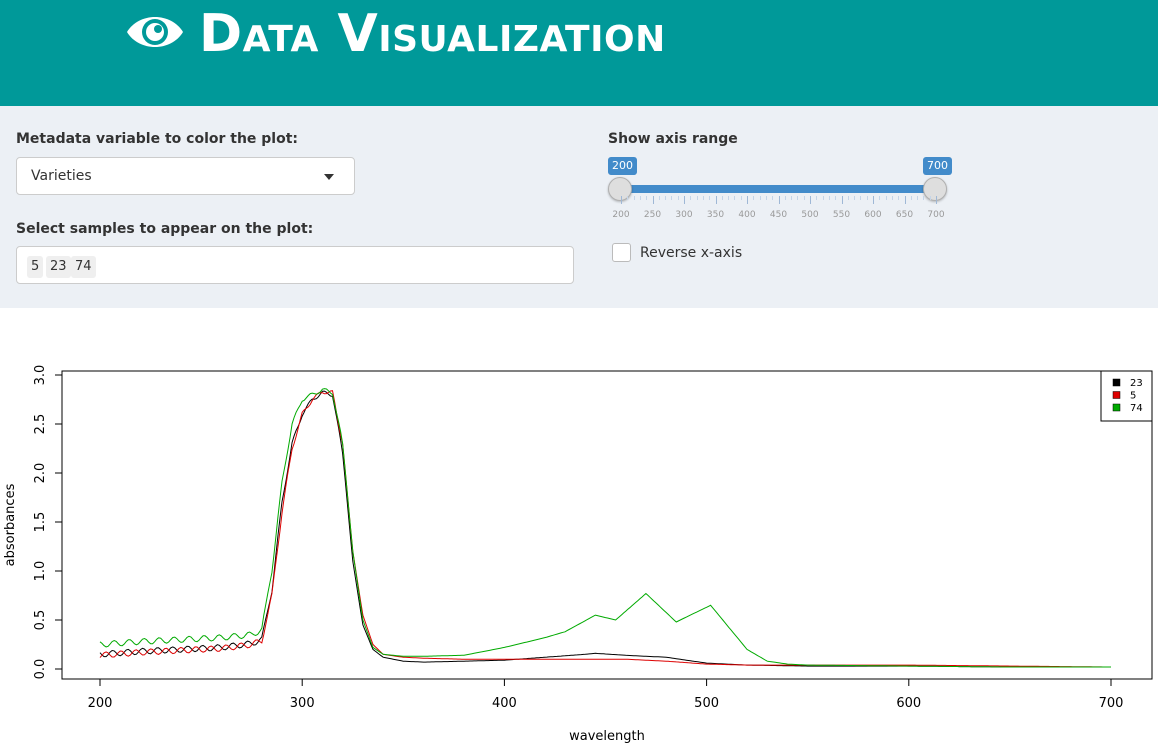 The width and height of the screenshot is (1158, 750). What do you see at coordinates (432, 34) in the screenshot?
I see `page-title: Data Visualization` at bounding box center [432, 34].